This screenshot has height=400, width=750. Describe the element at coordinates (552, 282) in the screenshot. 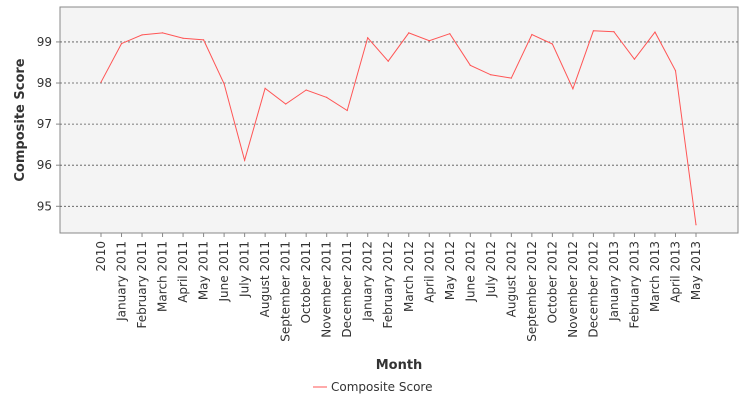

I see `x-tick-label: October 2012` at that location.